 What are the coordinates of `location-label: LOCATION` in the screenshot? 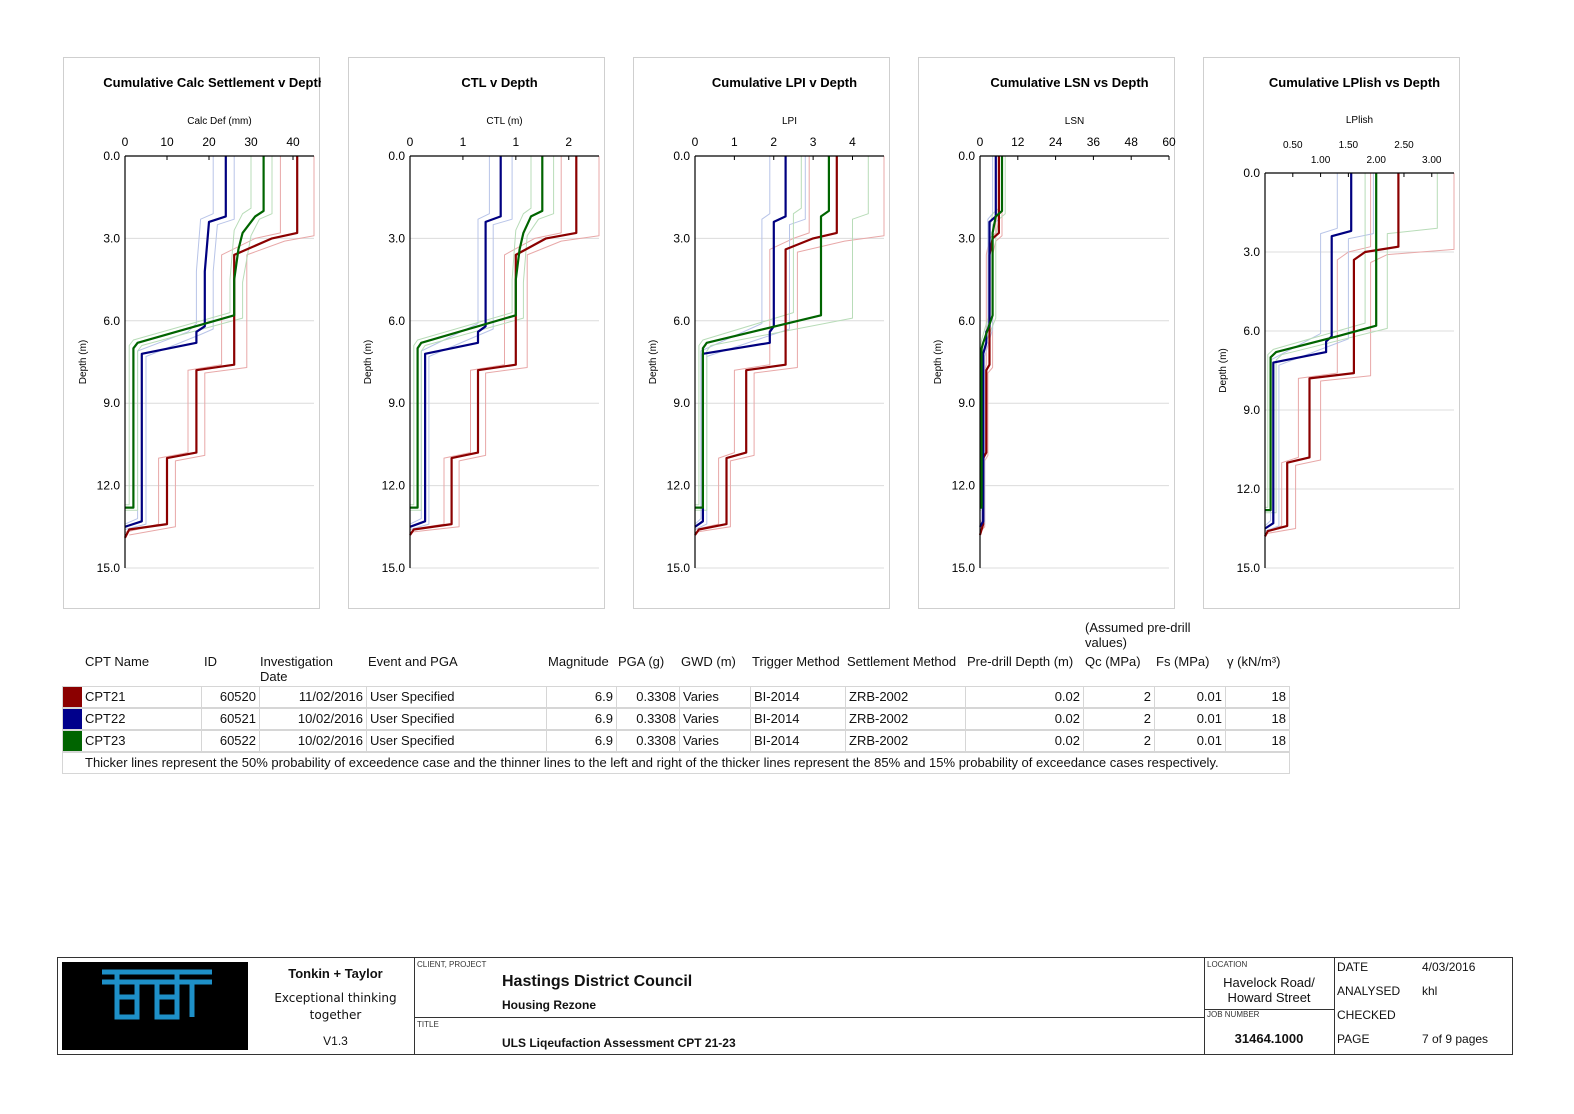 It's located at (1227, 964).